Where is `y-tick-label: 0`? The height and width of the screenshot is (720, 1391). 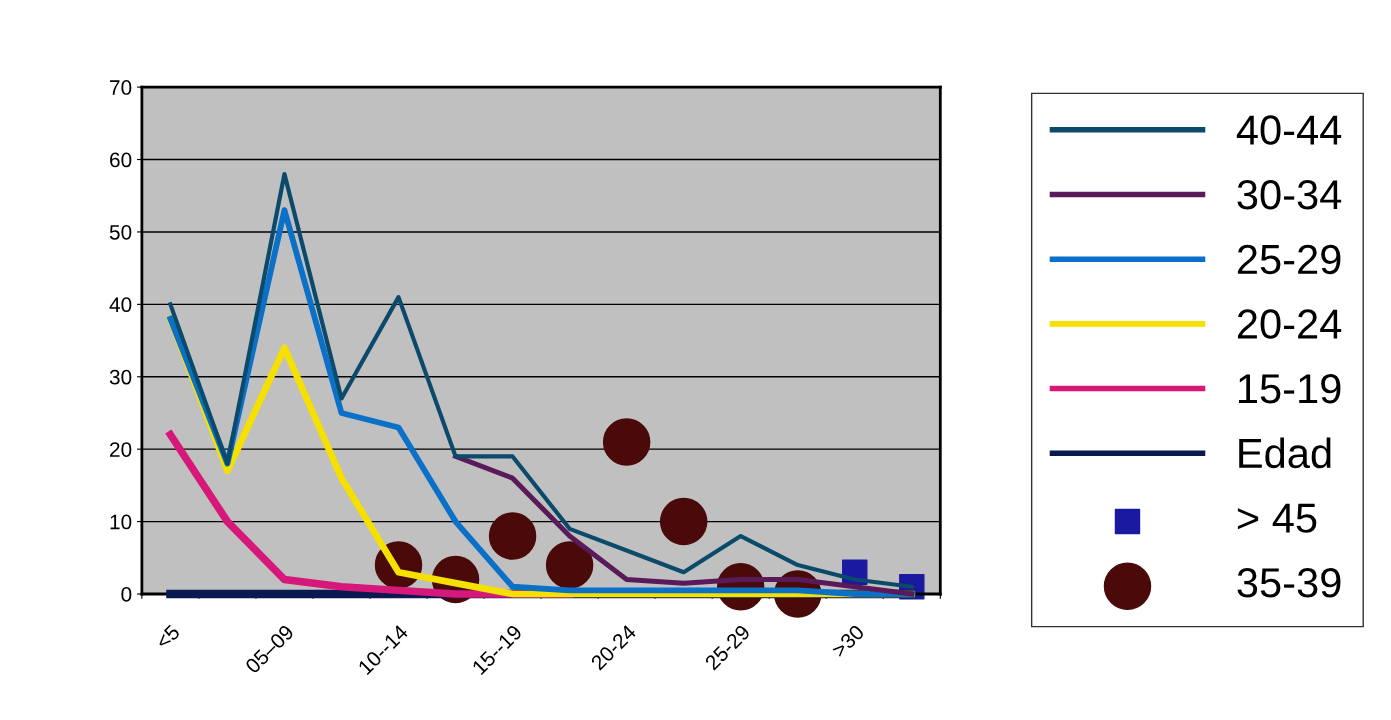 y-tick-label: 0 is located at coordinates (126, 594).